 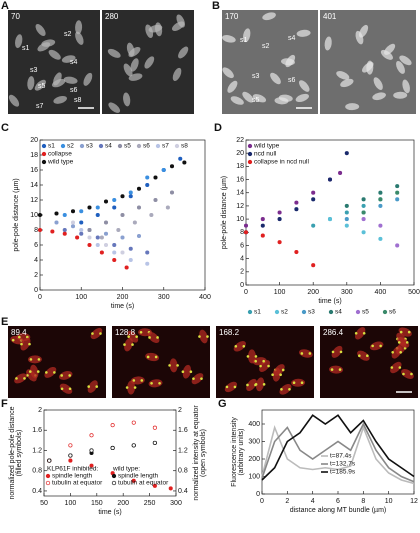 What do you see at coordinates (4, 322) in the screenshot?
I see `panel-letter: E` at bounding box center [4, 322].